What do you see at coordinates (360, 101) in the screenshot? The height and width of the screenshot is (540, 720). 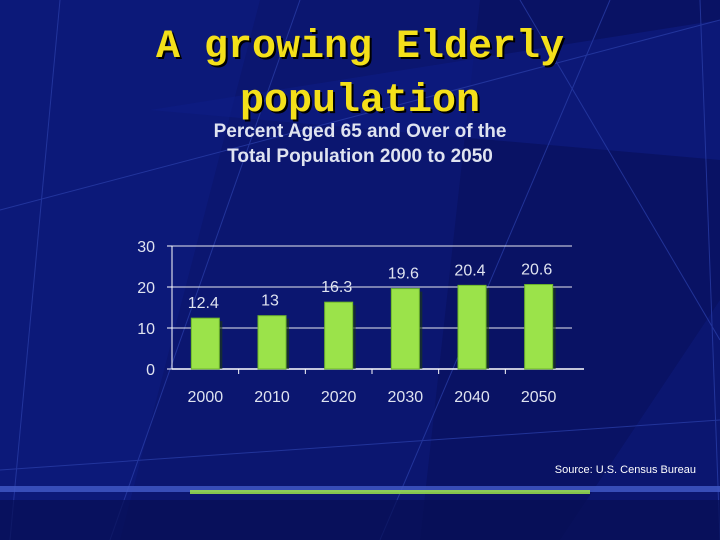 I see `slide-title-line-2: population` at bounding box center [360, 101].